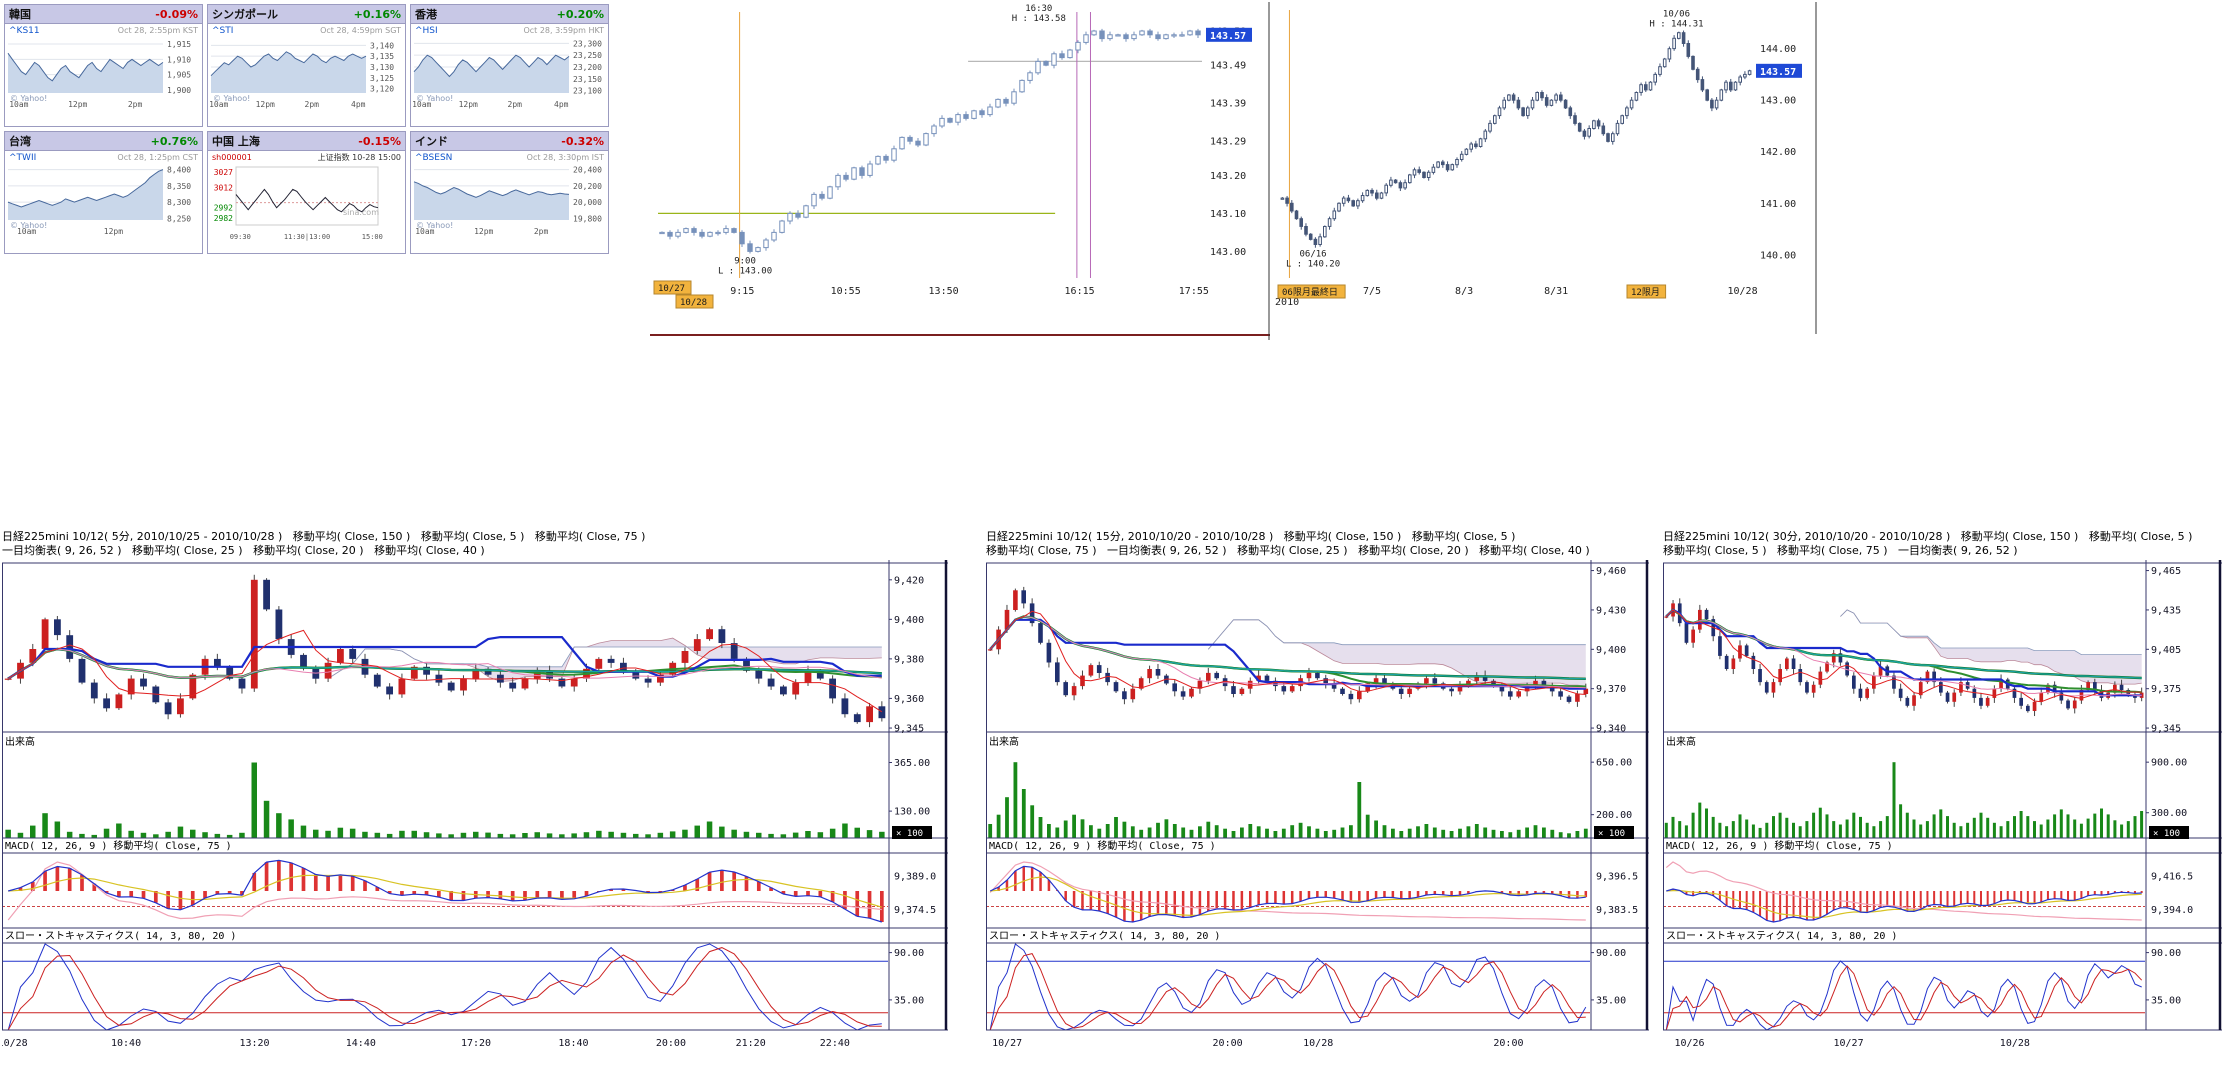 This screenshot has width=2224, height=1088. I want to click on svg-text: 9:15, so click(742, 291).